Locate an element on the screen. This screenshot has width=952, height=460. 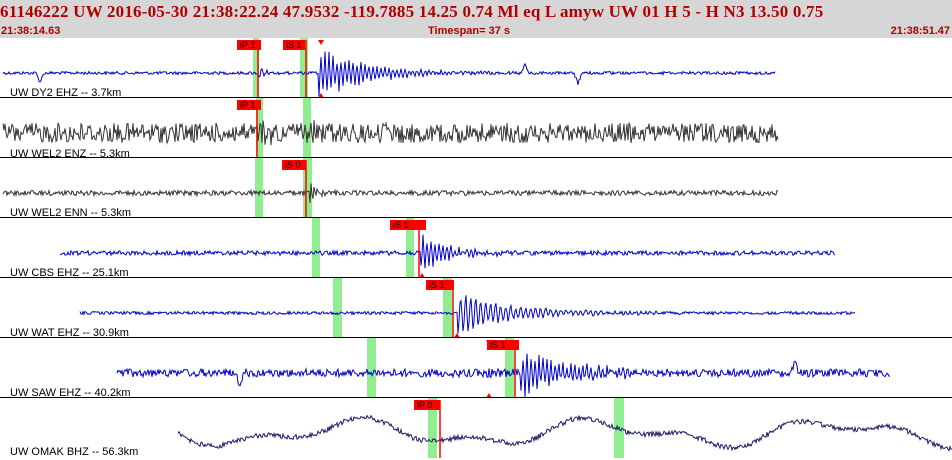
pick-label: iP 0 is located at coordinates (424, 405).